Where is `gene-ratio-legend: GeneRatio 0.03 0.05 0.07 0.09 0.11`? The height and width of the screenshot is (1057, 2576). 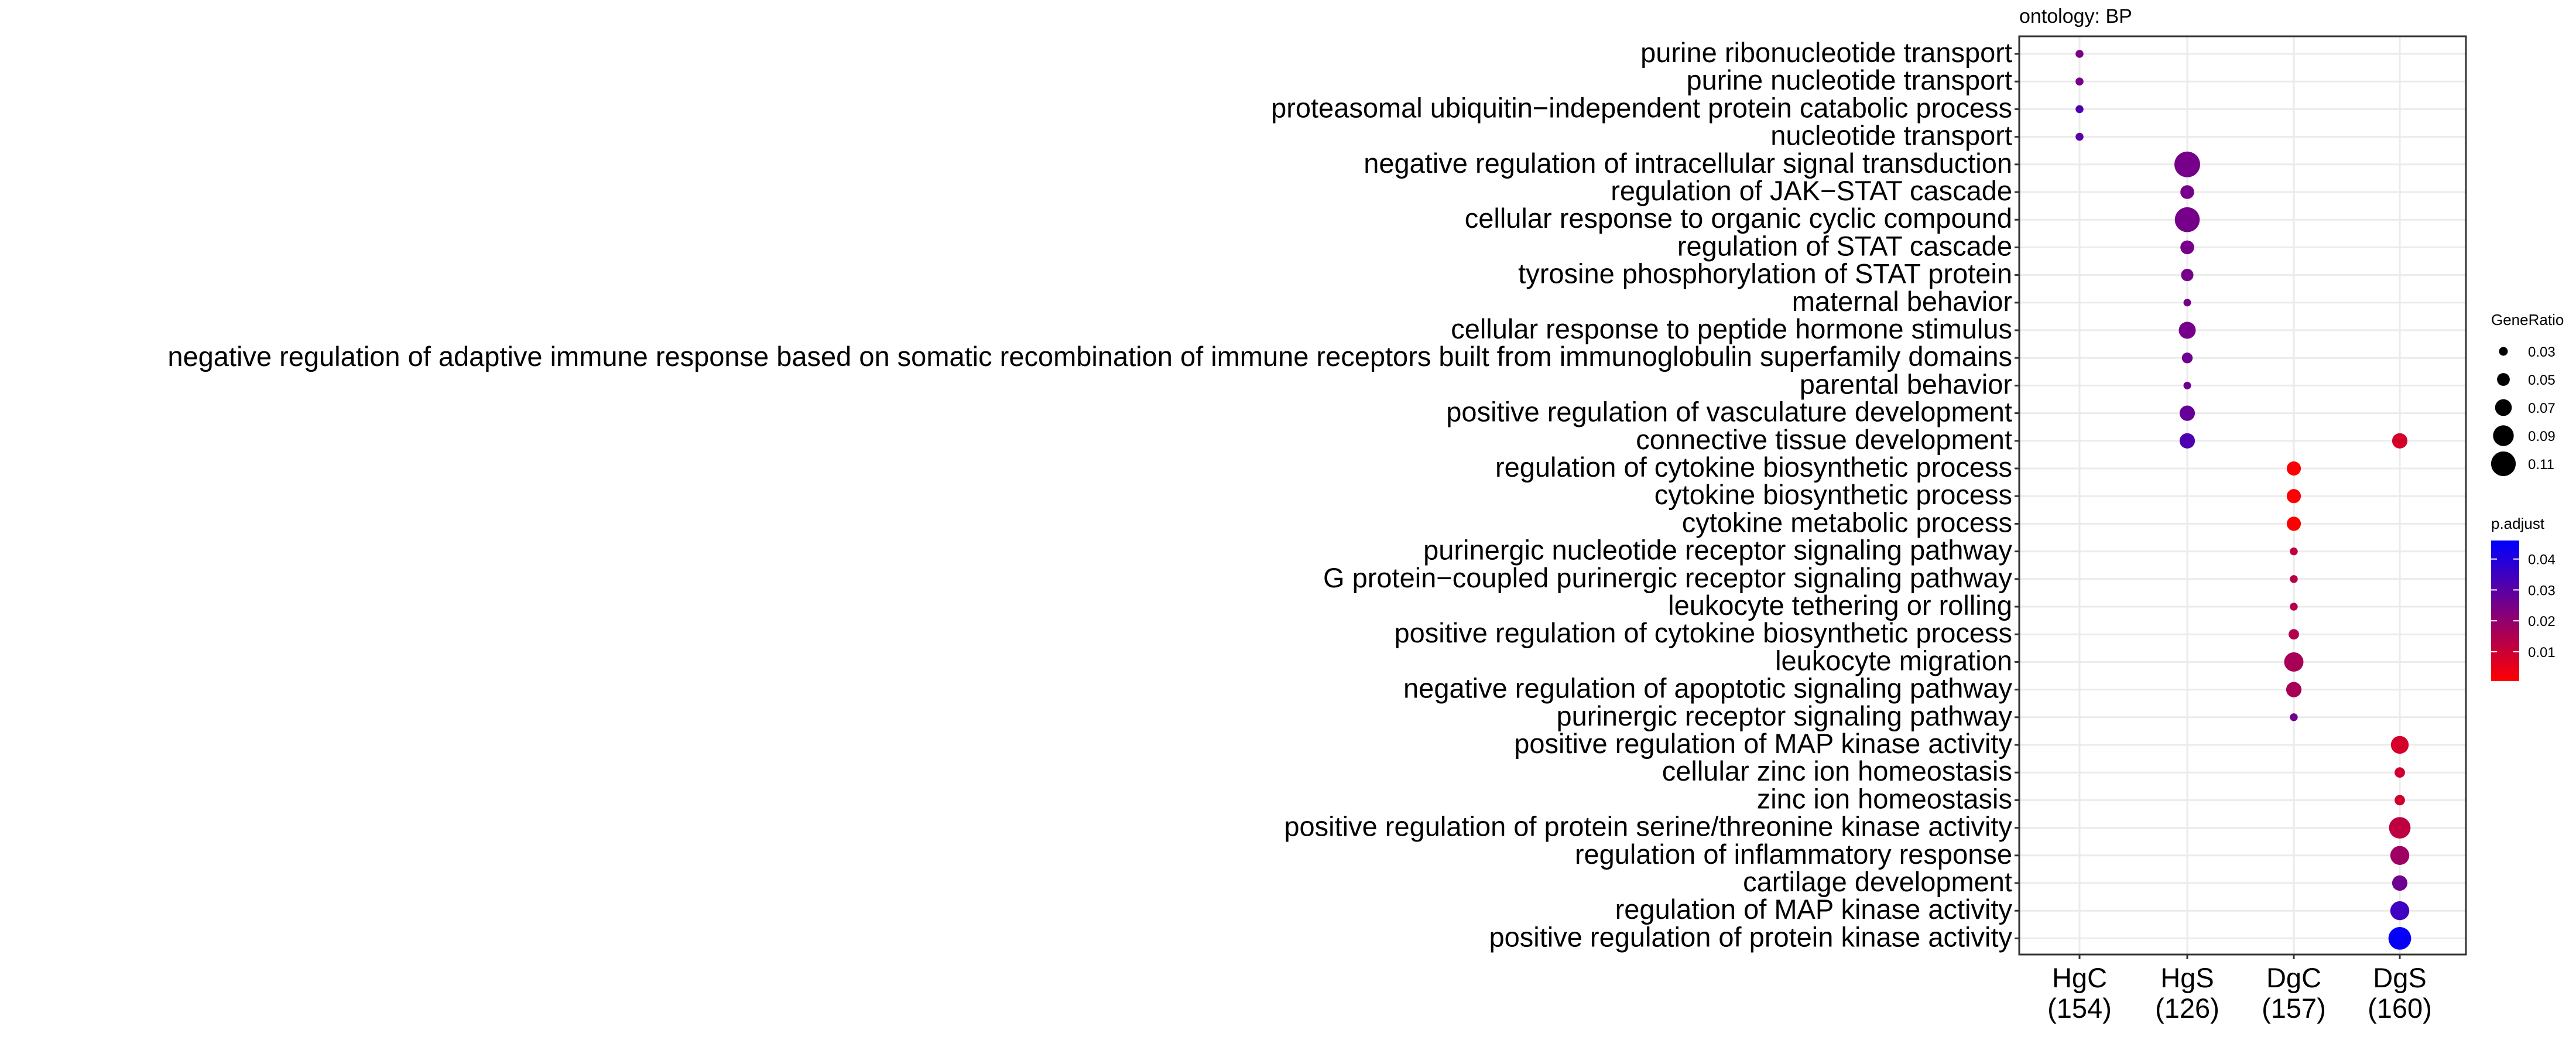
gene-ratio-legend: GeneRatio 0.03 0.05 0.07 0.09 0.11 is located at coordinates (2527, 394).